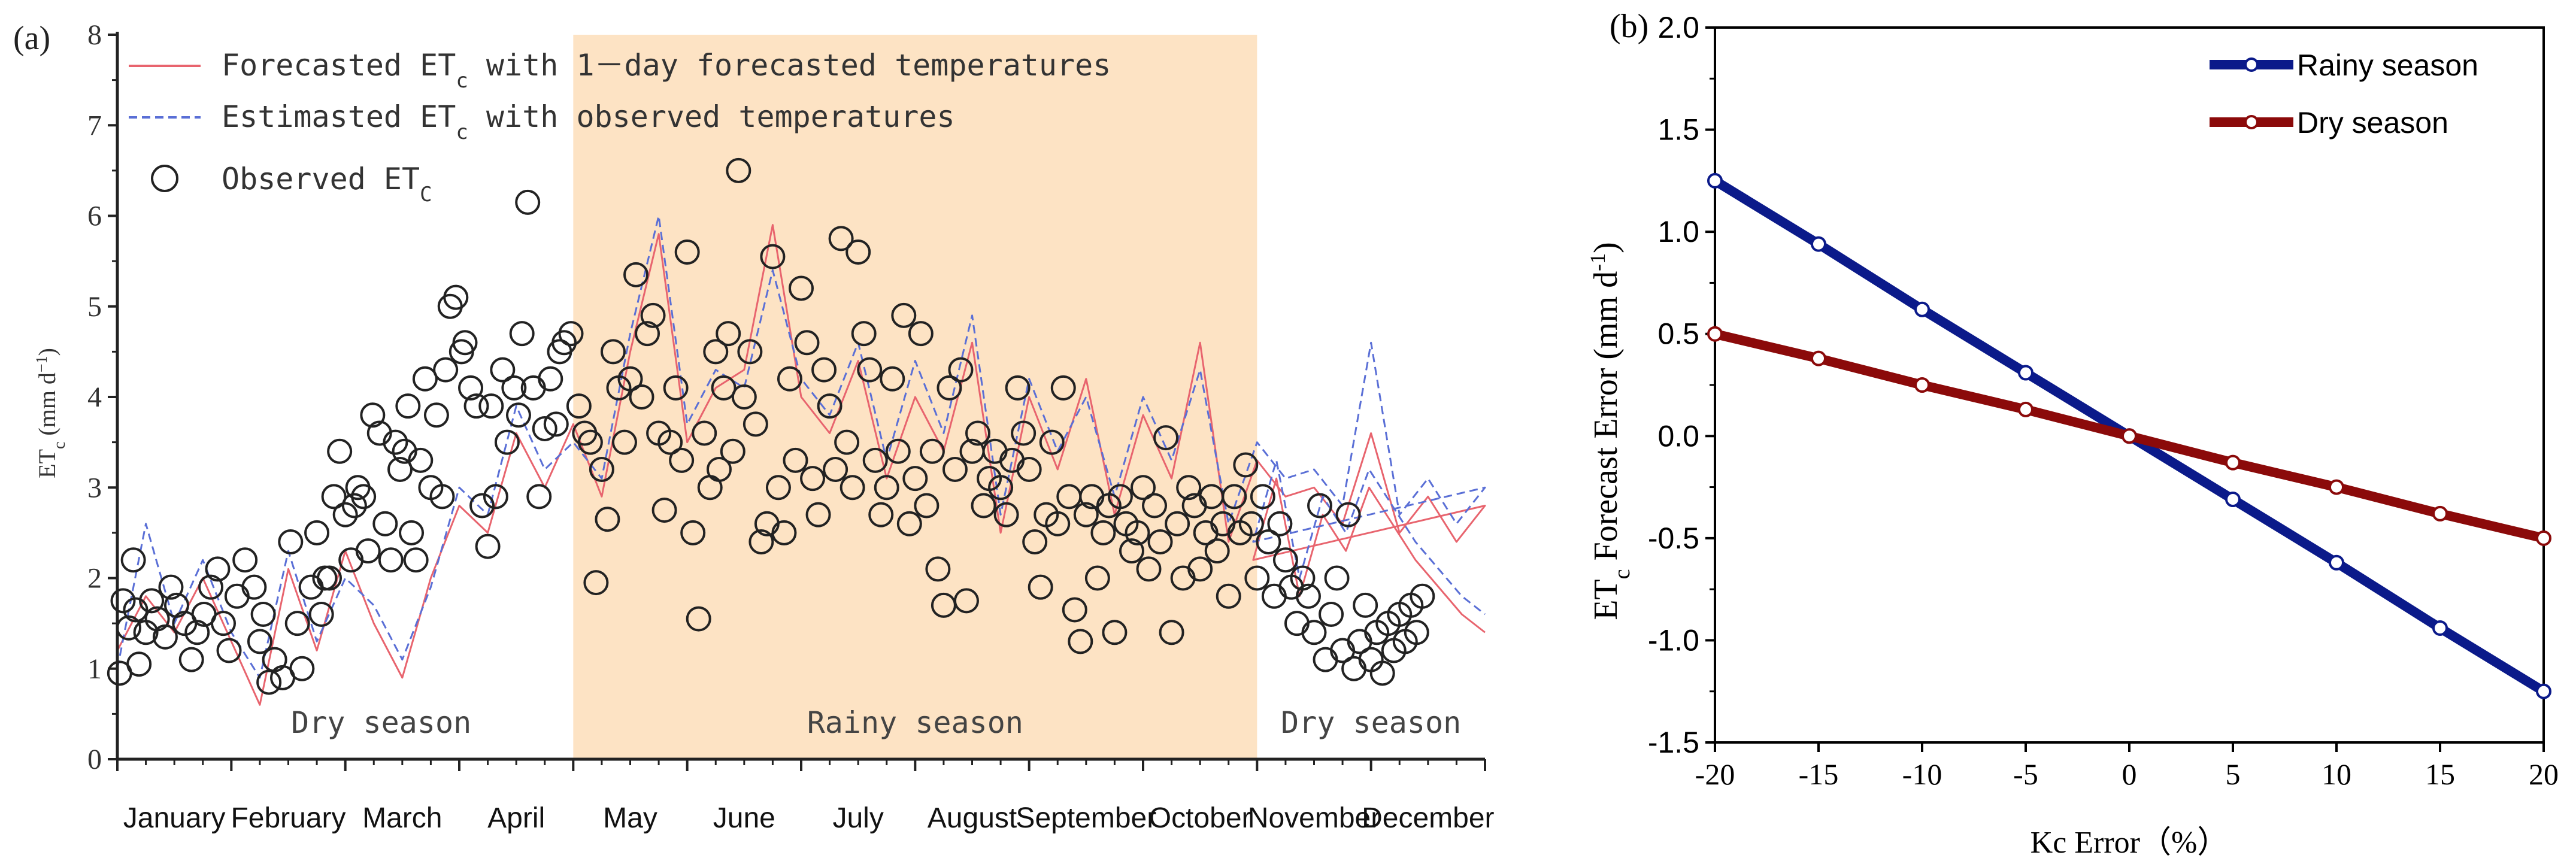 The image size is (2576, 858). I want to click on legend-marker-rainy, so click(2251, 64).